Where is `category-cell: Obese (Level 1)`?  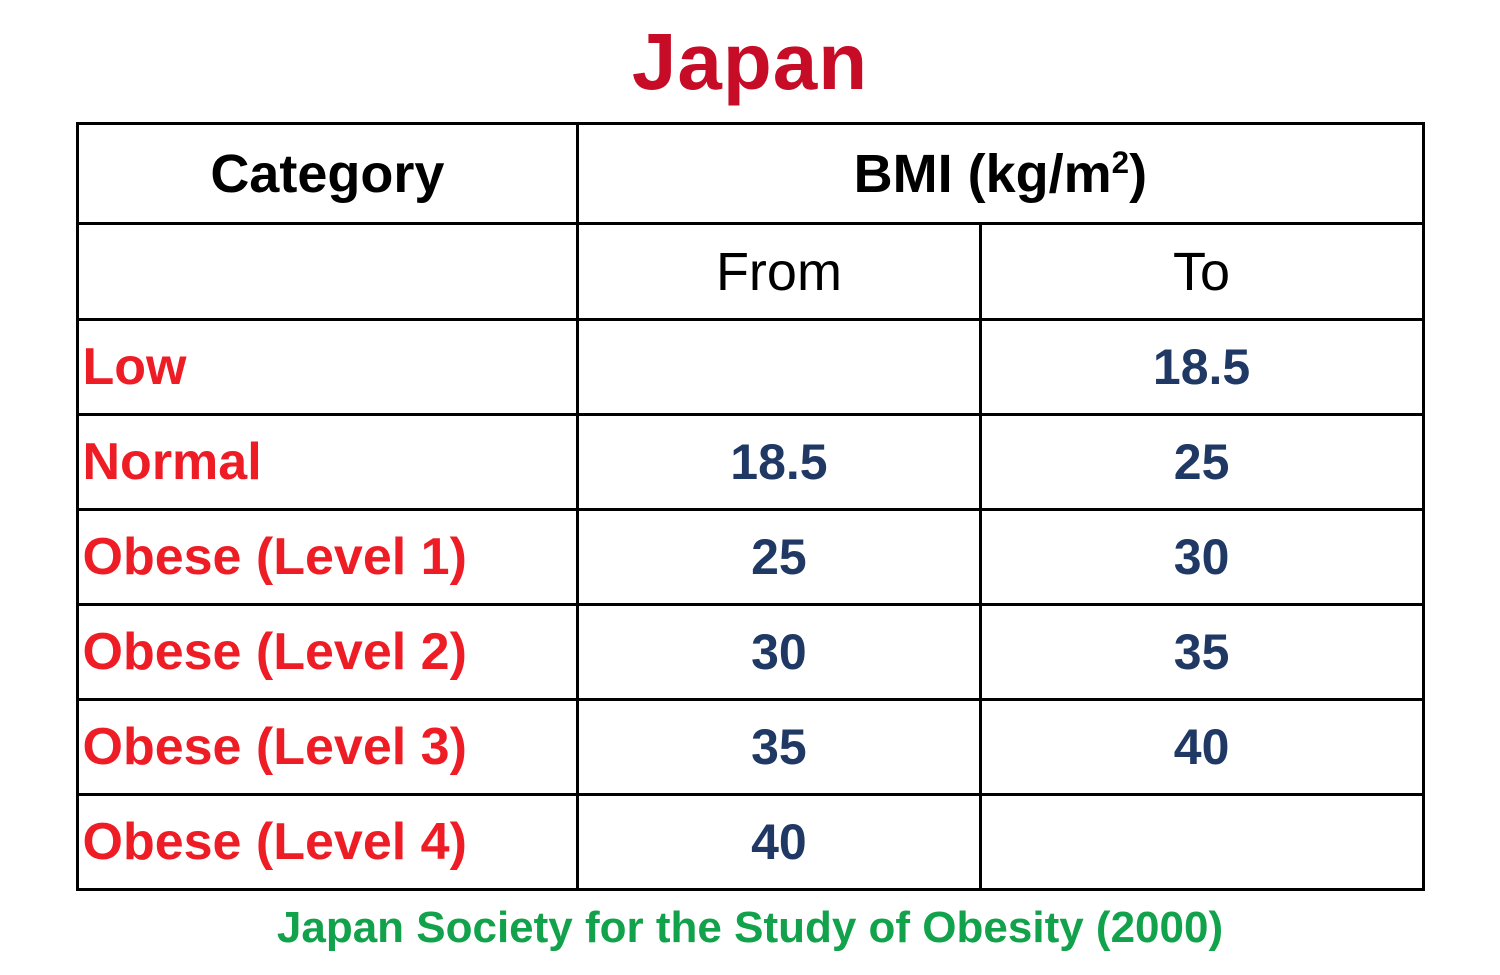
category-cell: Obese (Level 1) is located at coordinates (327, 557).